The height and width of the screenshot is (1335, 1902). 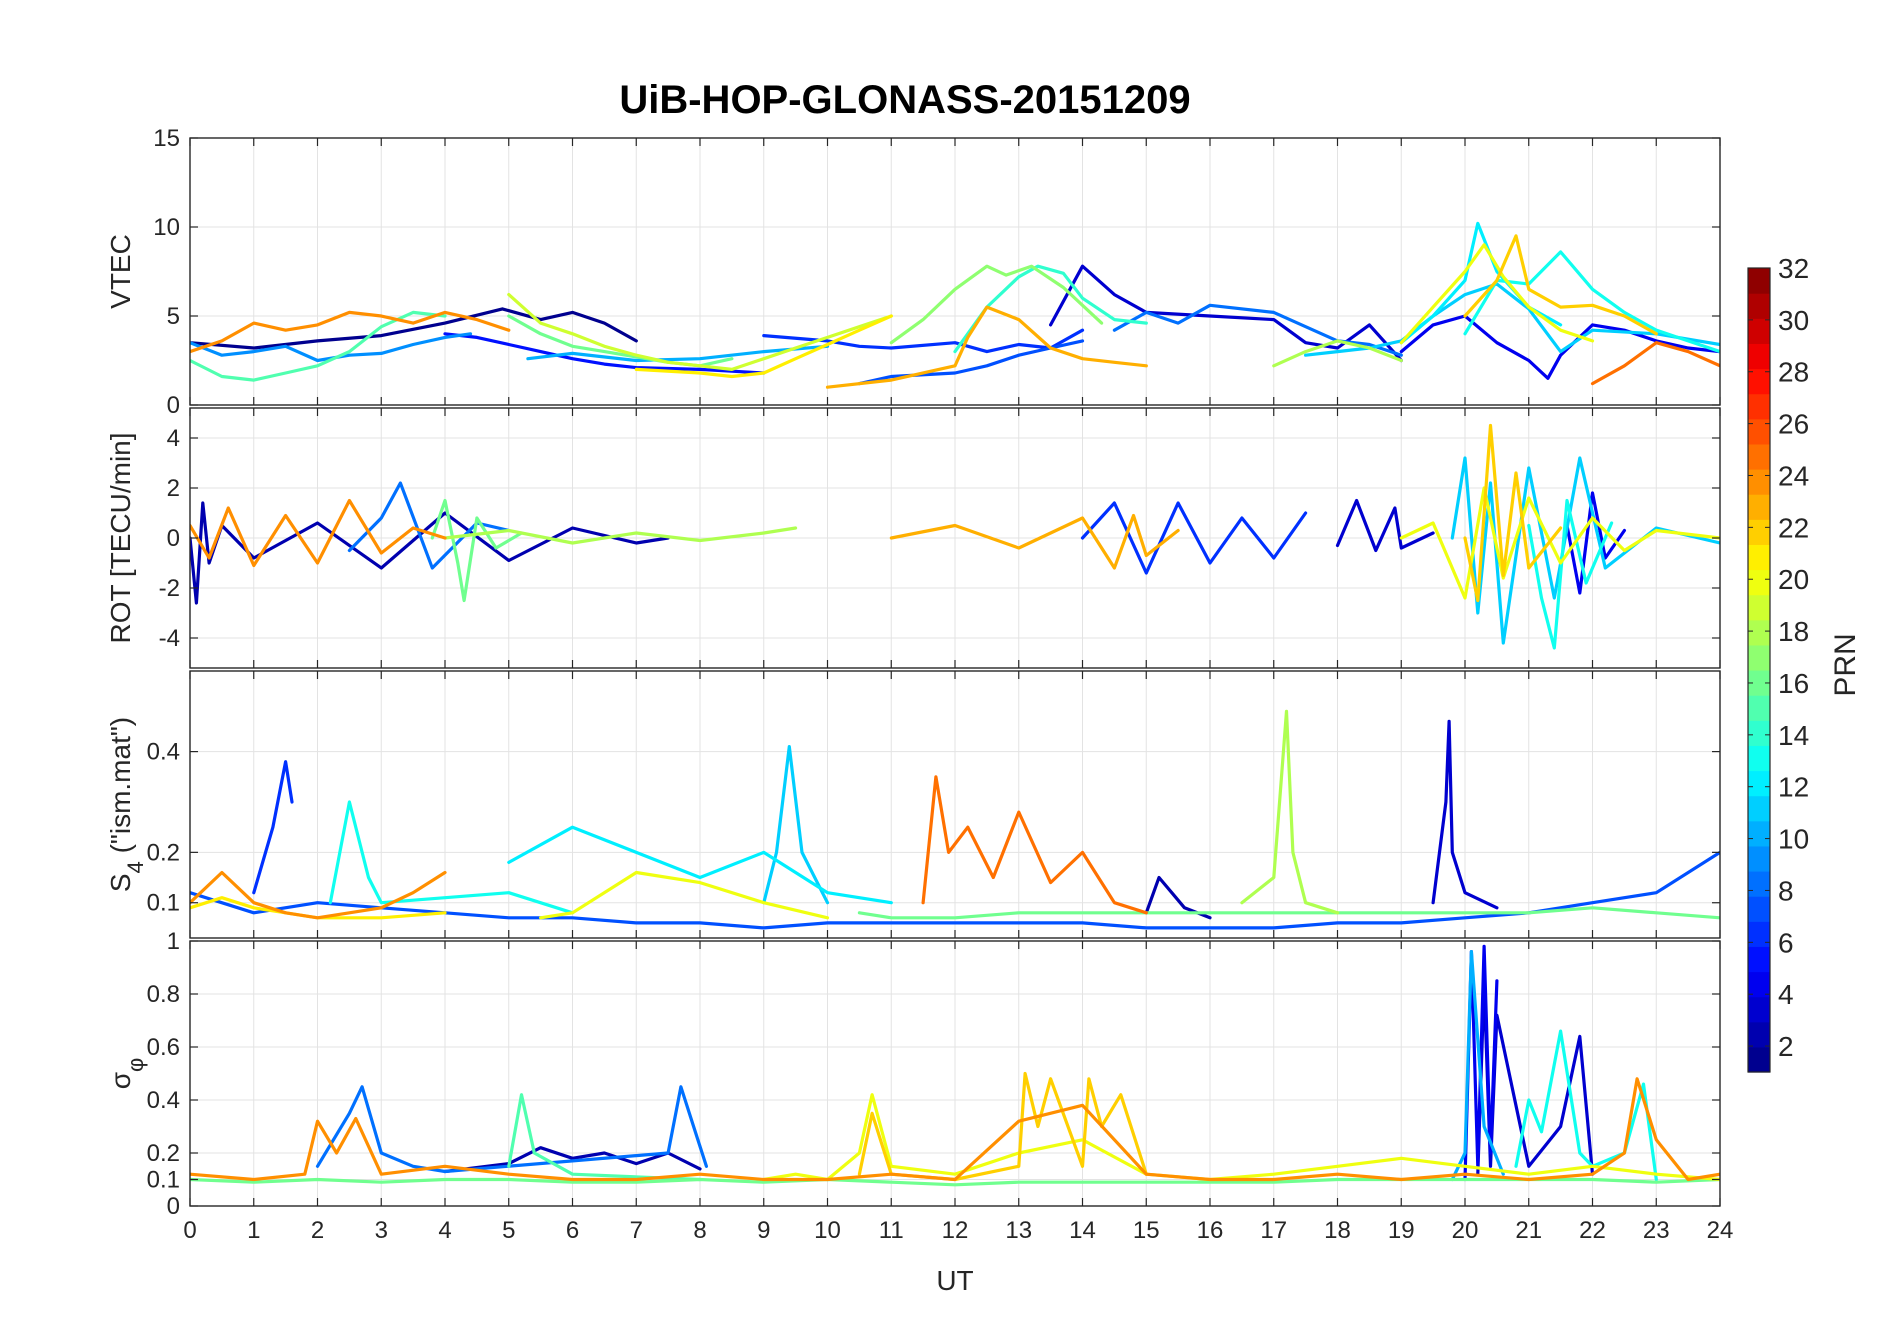 I want to click on x-tick-label: 6, so click(x=572, y=1230).